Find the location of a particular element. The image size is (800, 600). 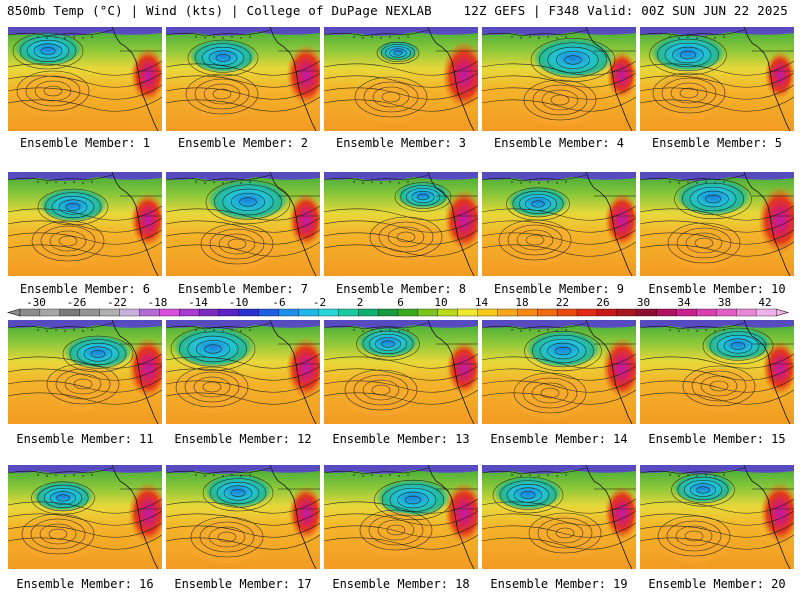

colorbar-tick-label: -6 is located at coordinates (278, 302).